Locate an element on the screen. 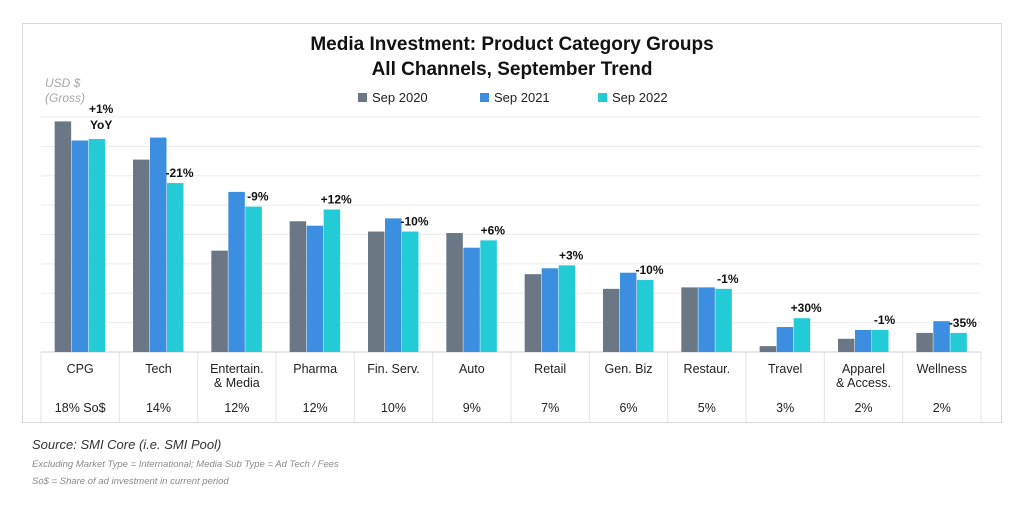 The height and width of the screenshot is (512, 1024). category-label: Tech is located at coordinates (158, 369).